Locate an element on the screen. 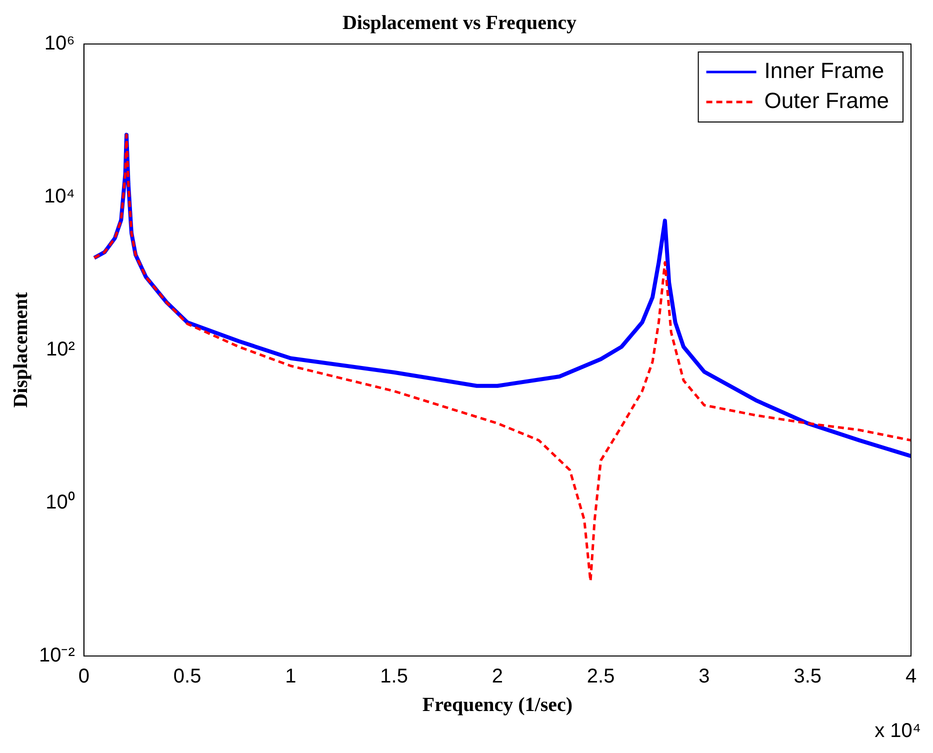 The image size is (933, 753). y-tick-label: 10² is located at coordinates (61, 349).